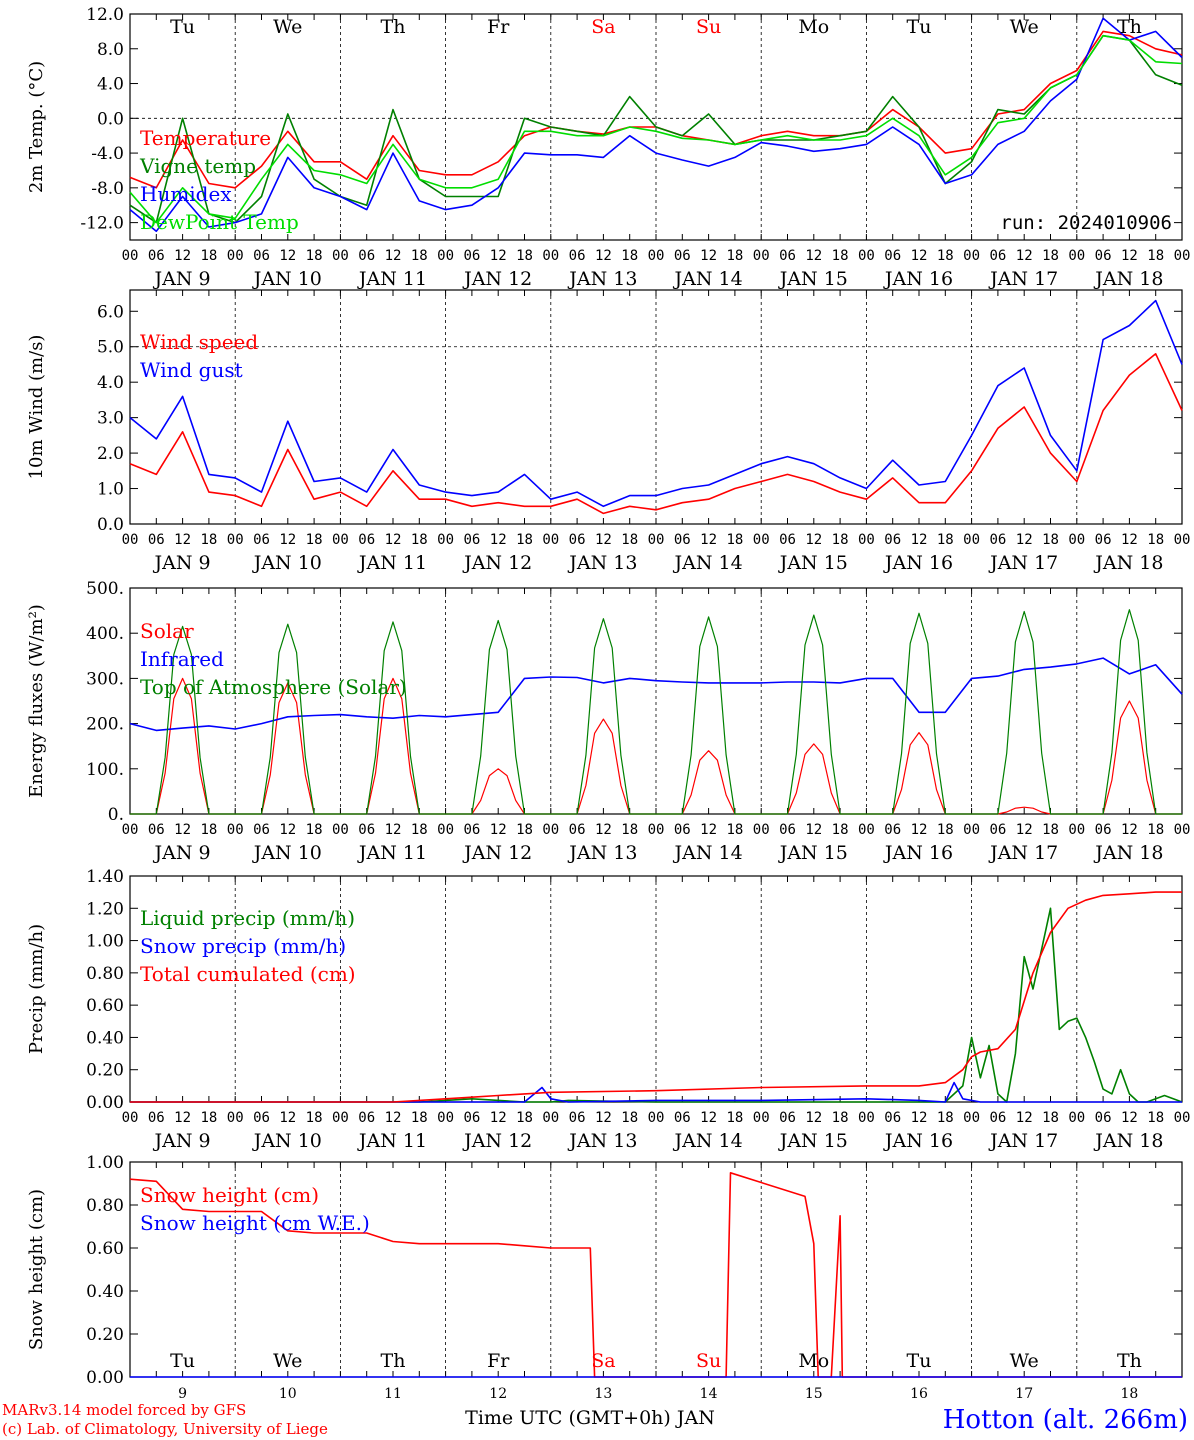  Describe the element at coordinates (105, 634) in the screenshot. I see `y-tick-label: 400.` at that location.